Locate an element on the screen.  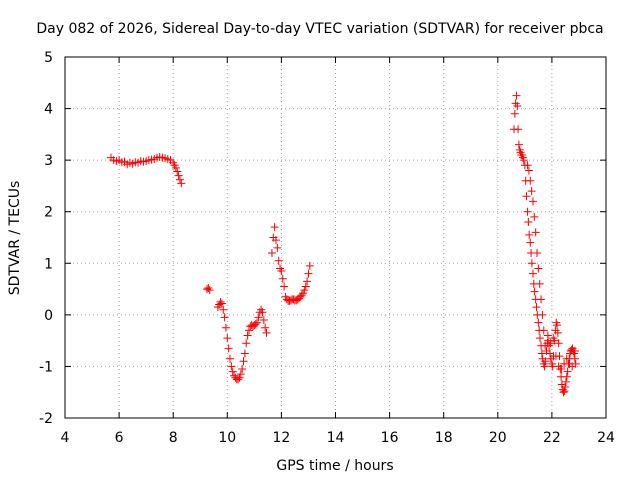
y-tick-label: 0 is located at coordinates (48, 316).